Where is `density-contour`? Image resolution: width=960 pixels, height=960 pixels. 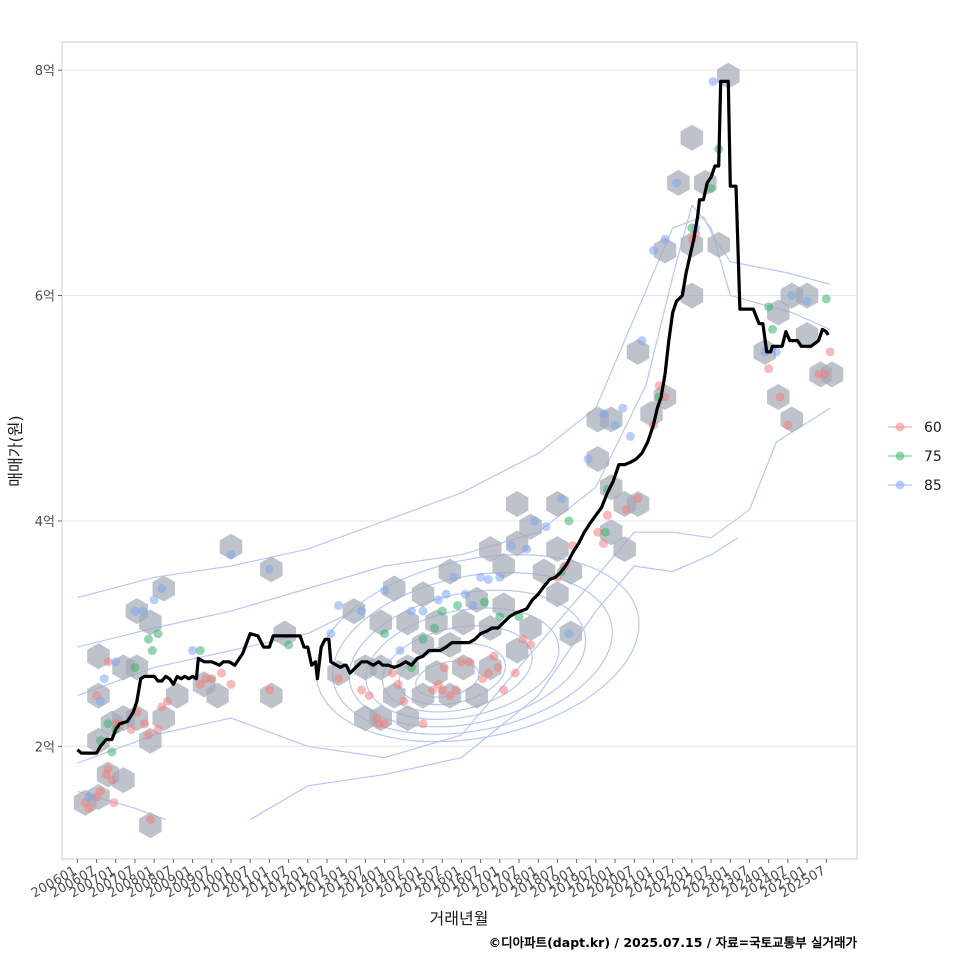 density-contour is located at coordinates (462, 663).